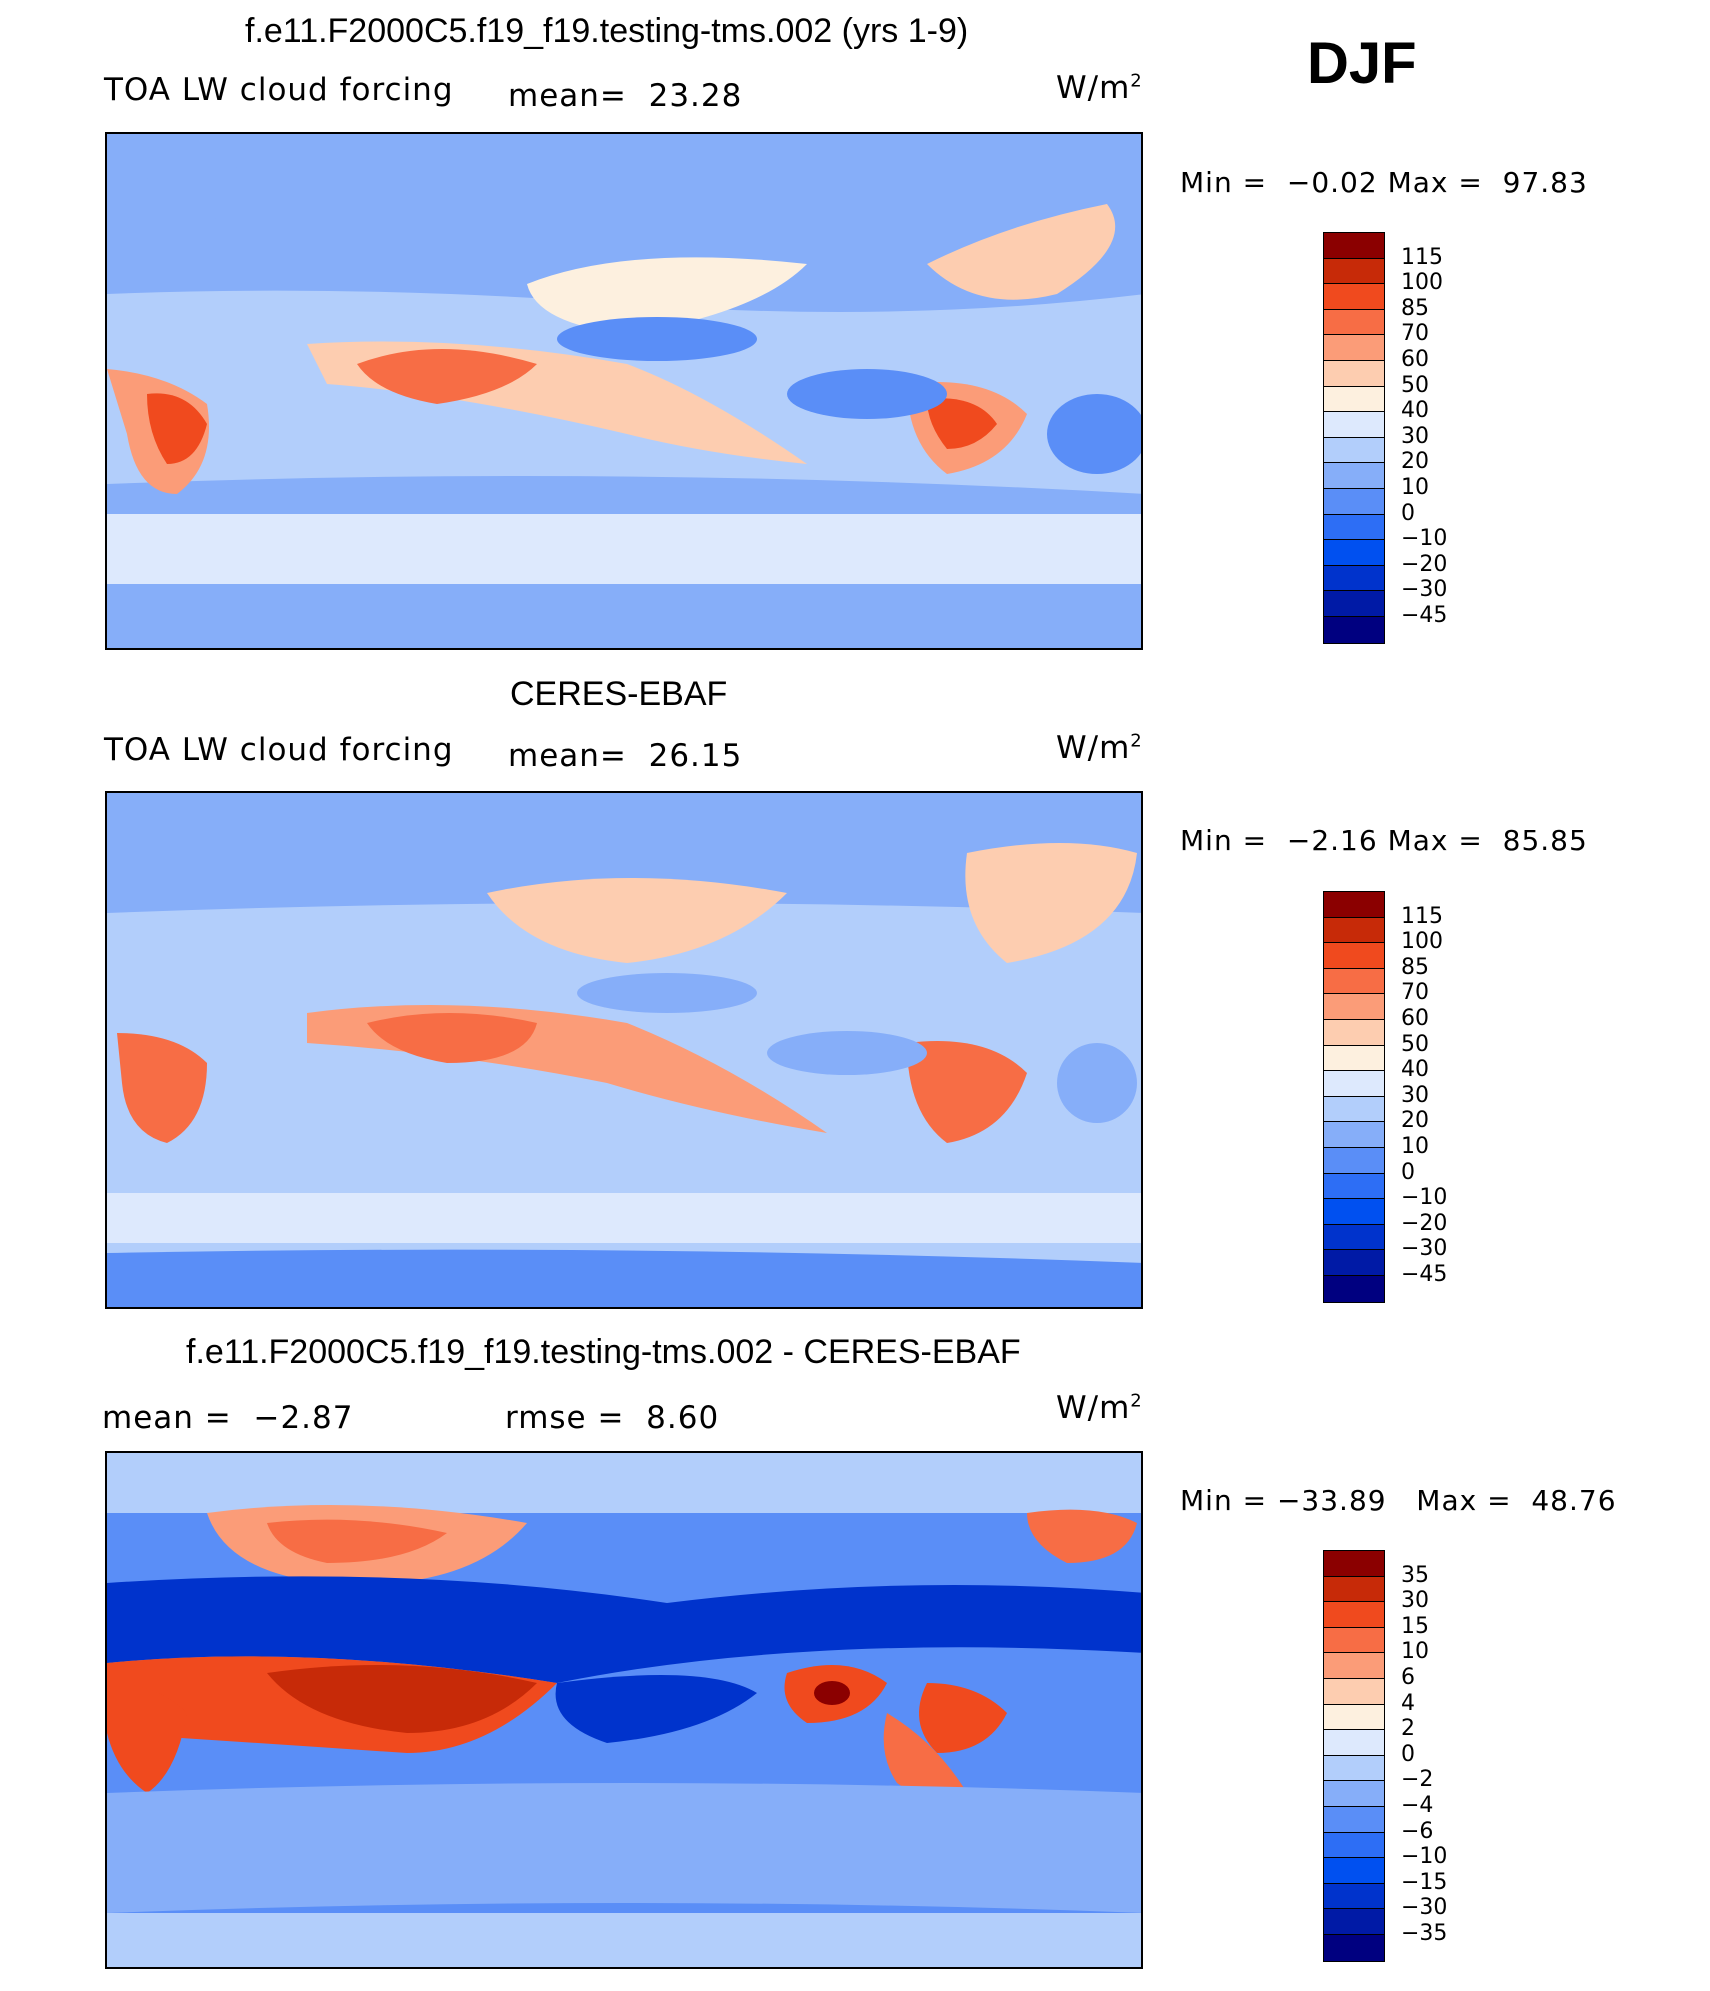 This screenshot has height=1991, width=1710. I want to click on panel2-left-label: TOA LW cloud forcing, so click(279, 750).